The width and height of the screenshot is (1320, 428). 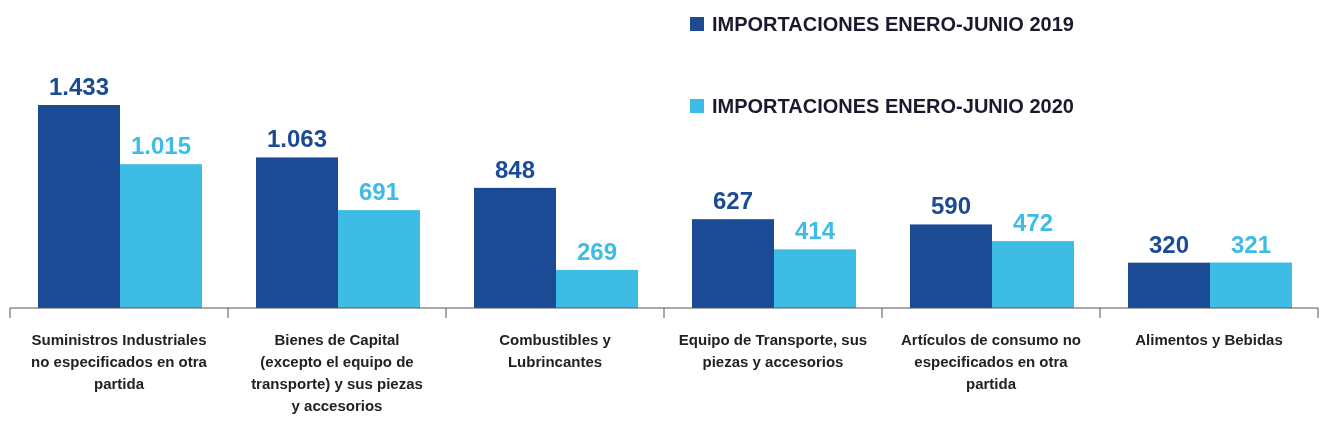 What do you see at coordinates (79, 86) in the screenshot?
I see `data-label: 1.433` at bounding box center [79, 86].